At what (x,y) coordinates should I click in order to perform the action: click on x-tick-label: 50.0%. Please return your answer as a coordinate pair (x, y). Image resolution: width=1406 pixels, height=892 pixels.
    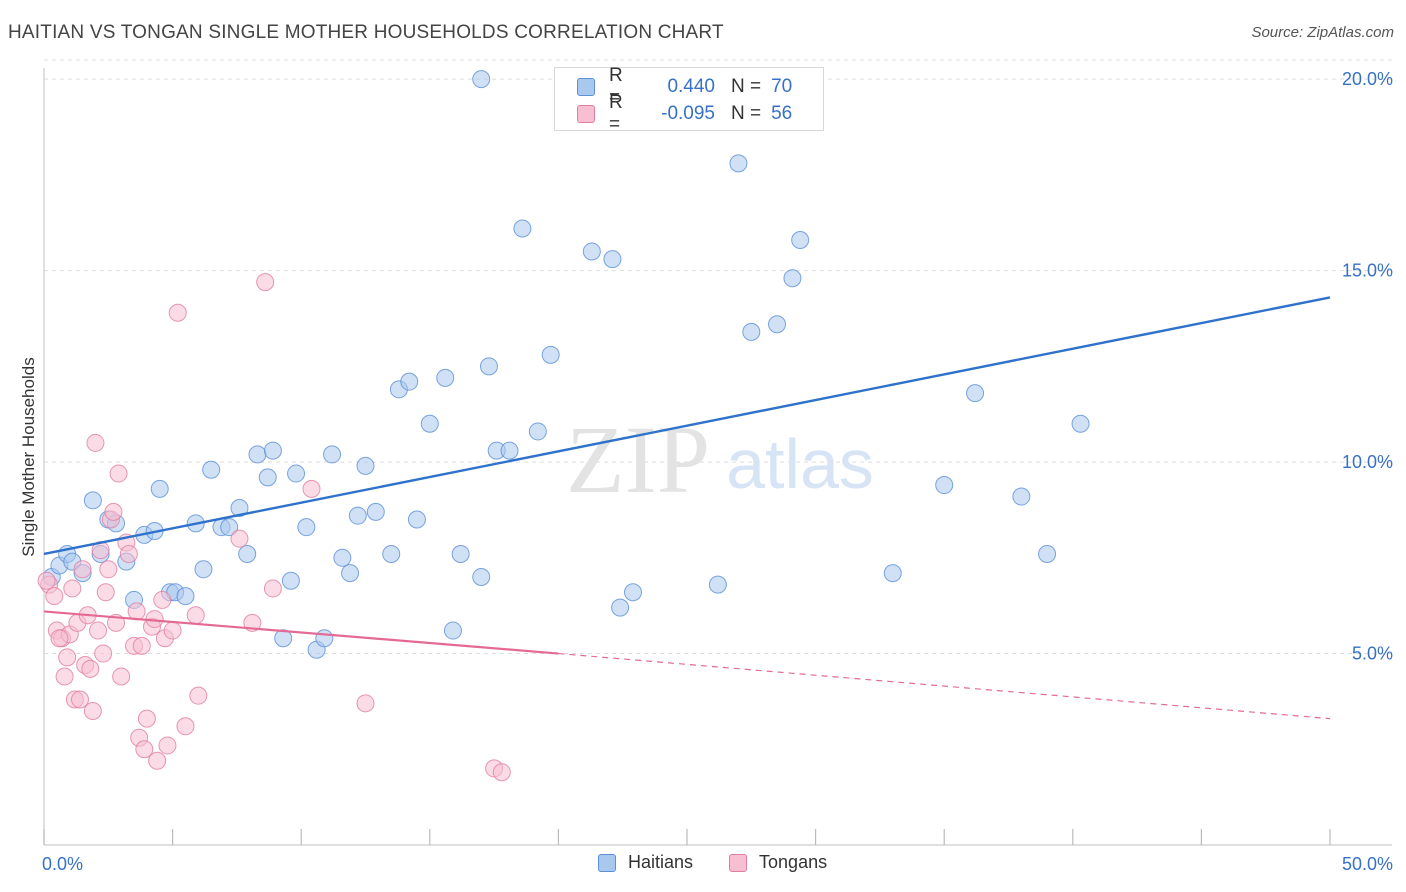
    Looking at the image, I should click on (1367, 864).